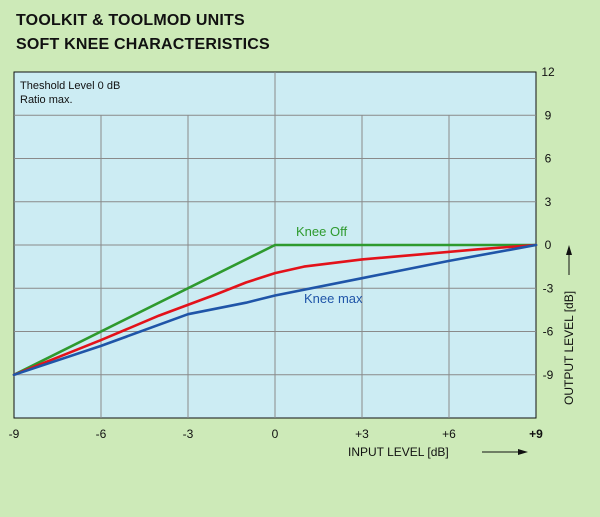 The image size is (600, 517). Describe the element at coordinates (548, 202) in the screenshot. I see `y-tick-label-3: 3` at that location.